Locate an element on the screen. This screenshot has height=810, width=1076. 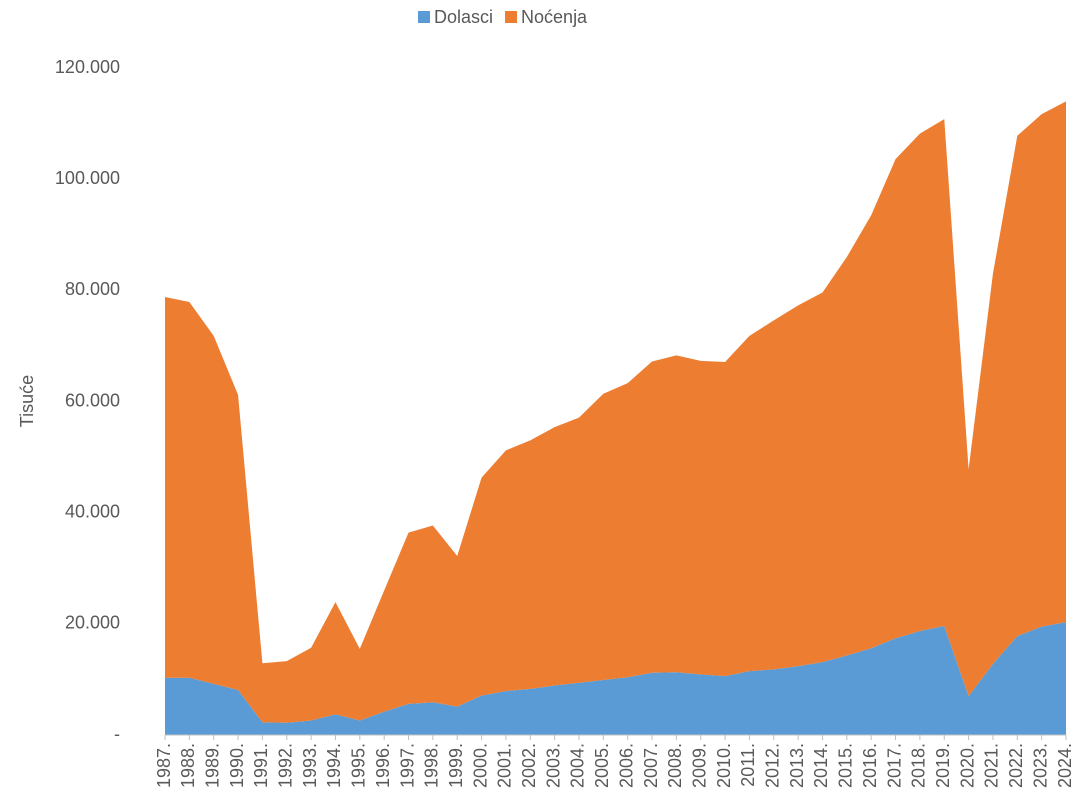
x-tick-label: 2012. is located at coordinates (773, 765).